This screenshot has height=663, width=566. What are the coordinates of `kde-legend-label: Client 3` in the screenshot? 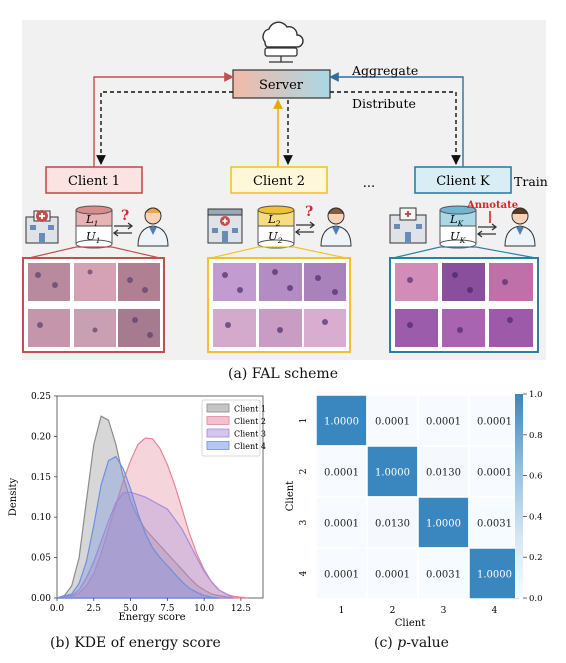 It's located at (250, 434).